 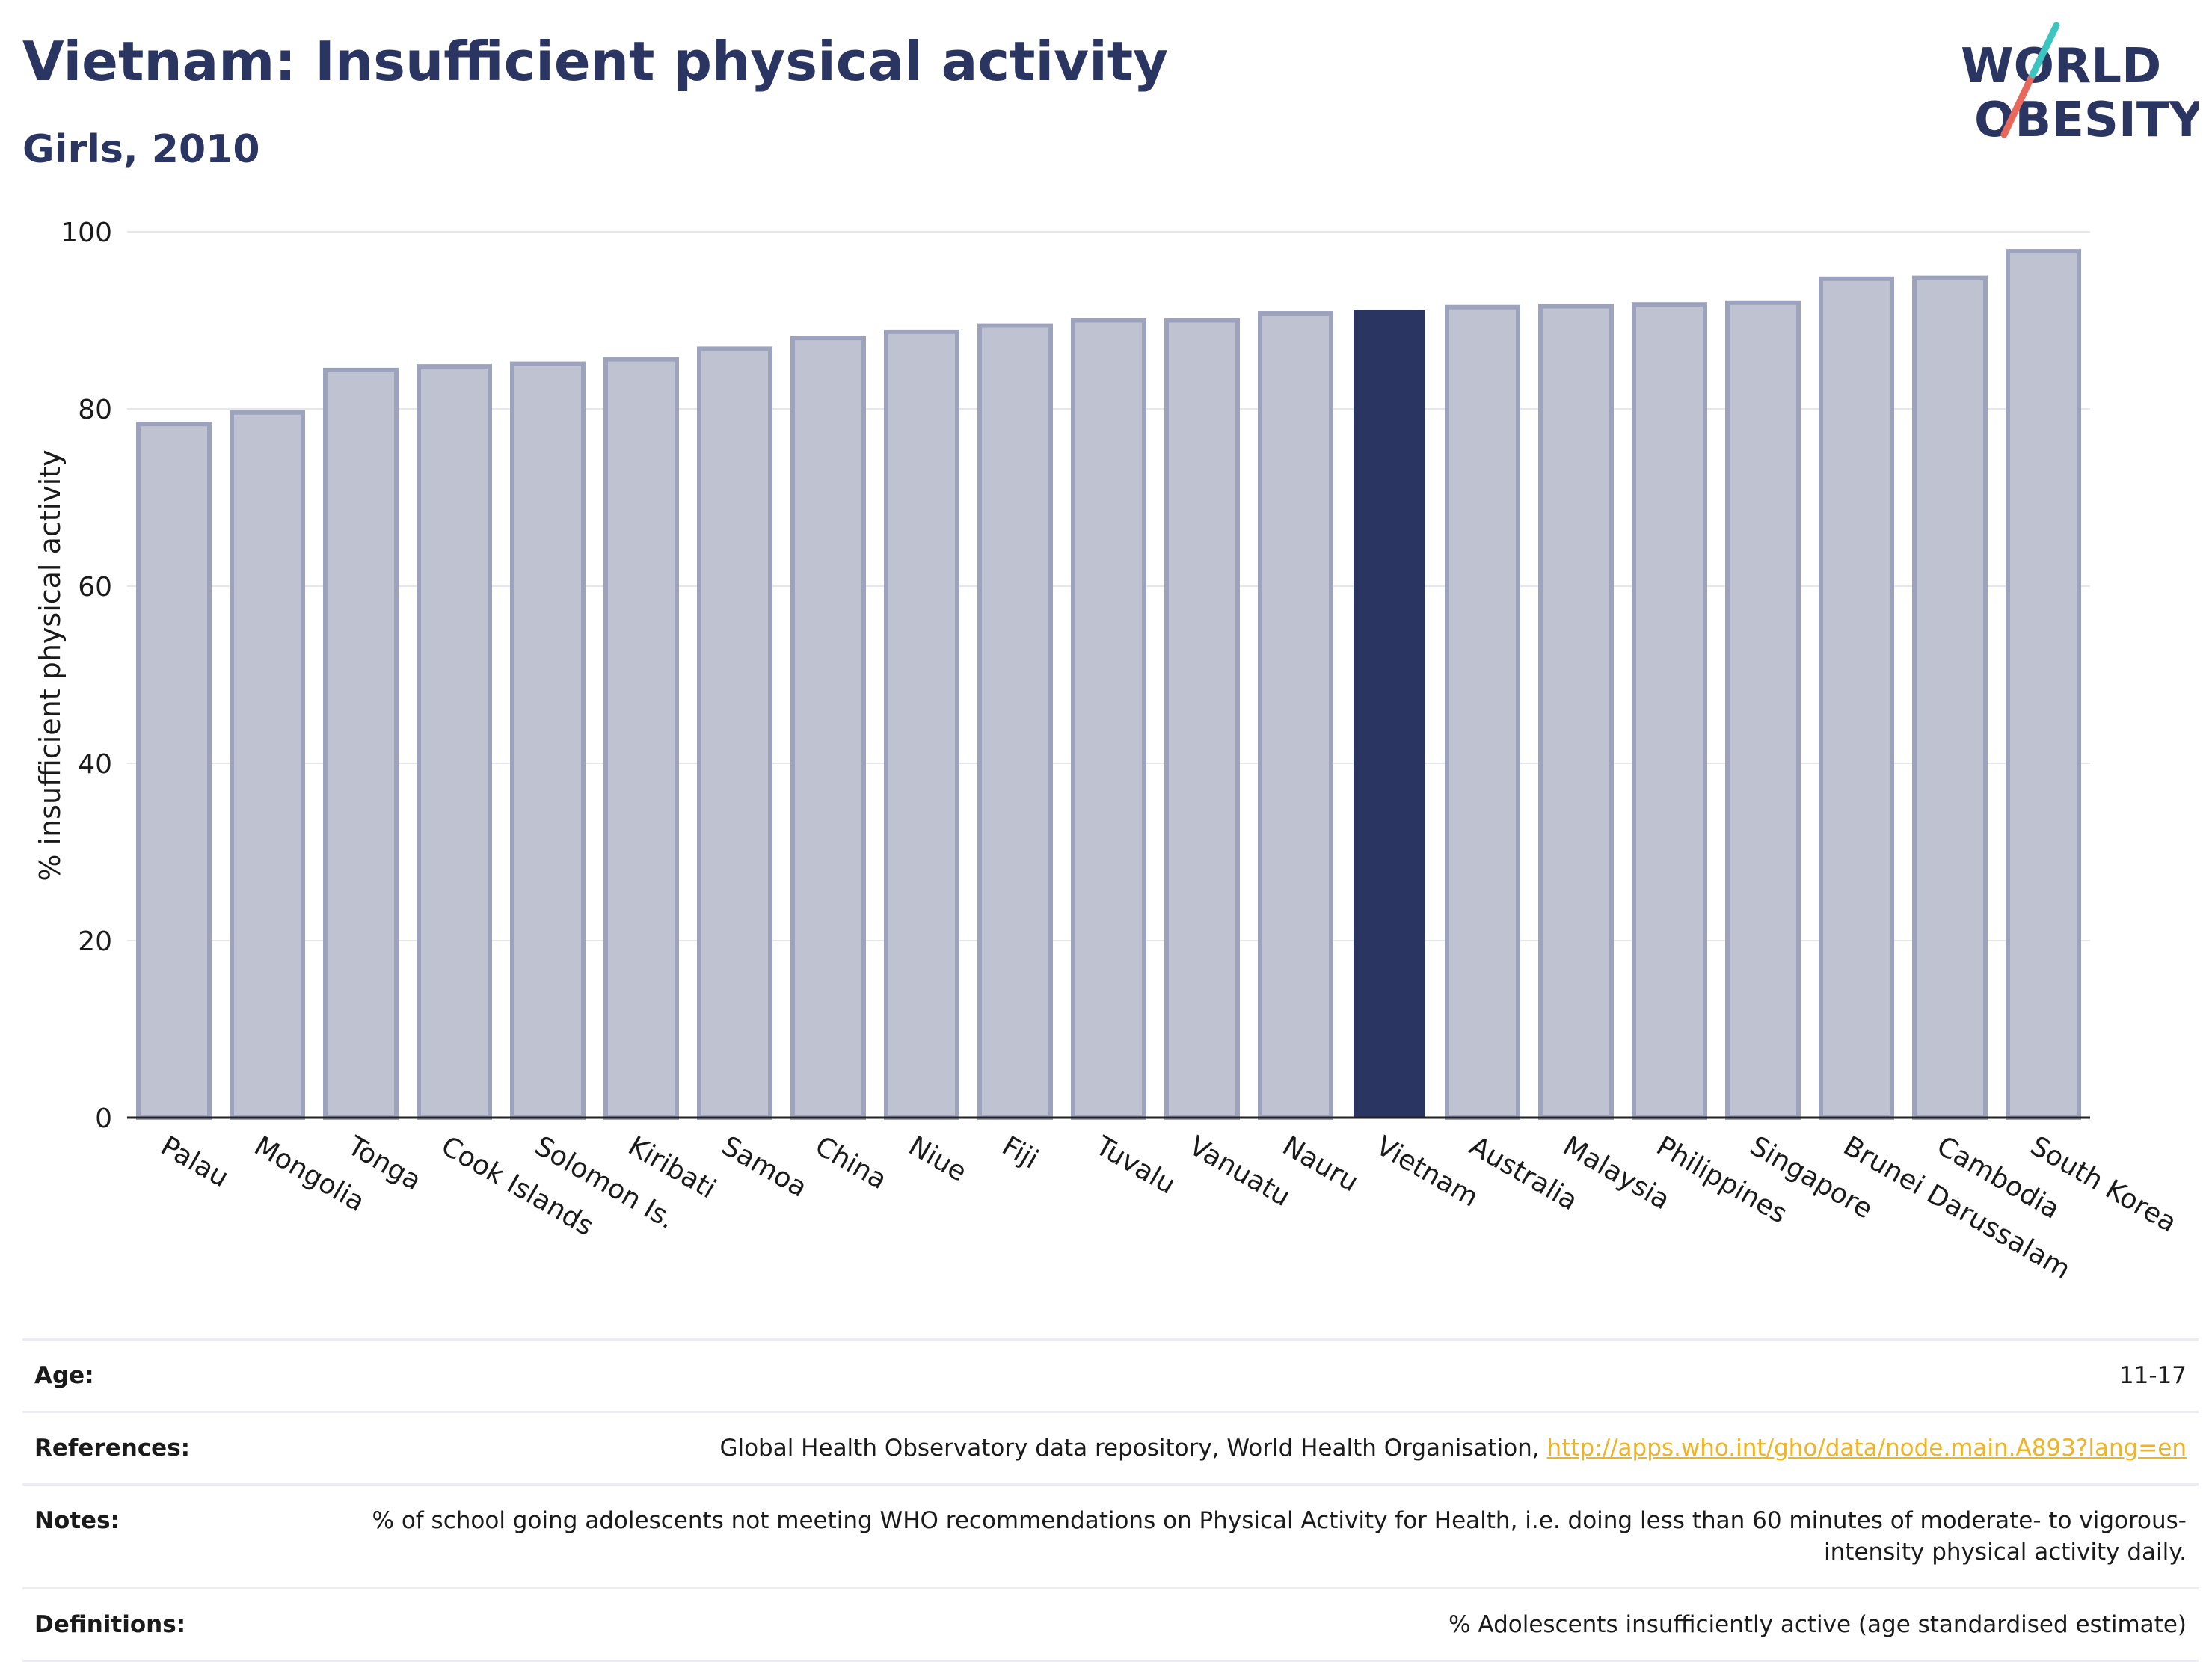 I want to click on world-obesity-logo: WORLD OBESITY, so click(x=2080, y=85).